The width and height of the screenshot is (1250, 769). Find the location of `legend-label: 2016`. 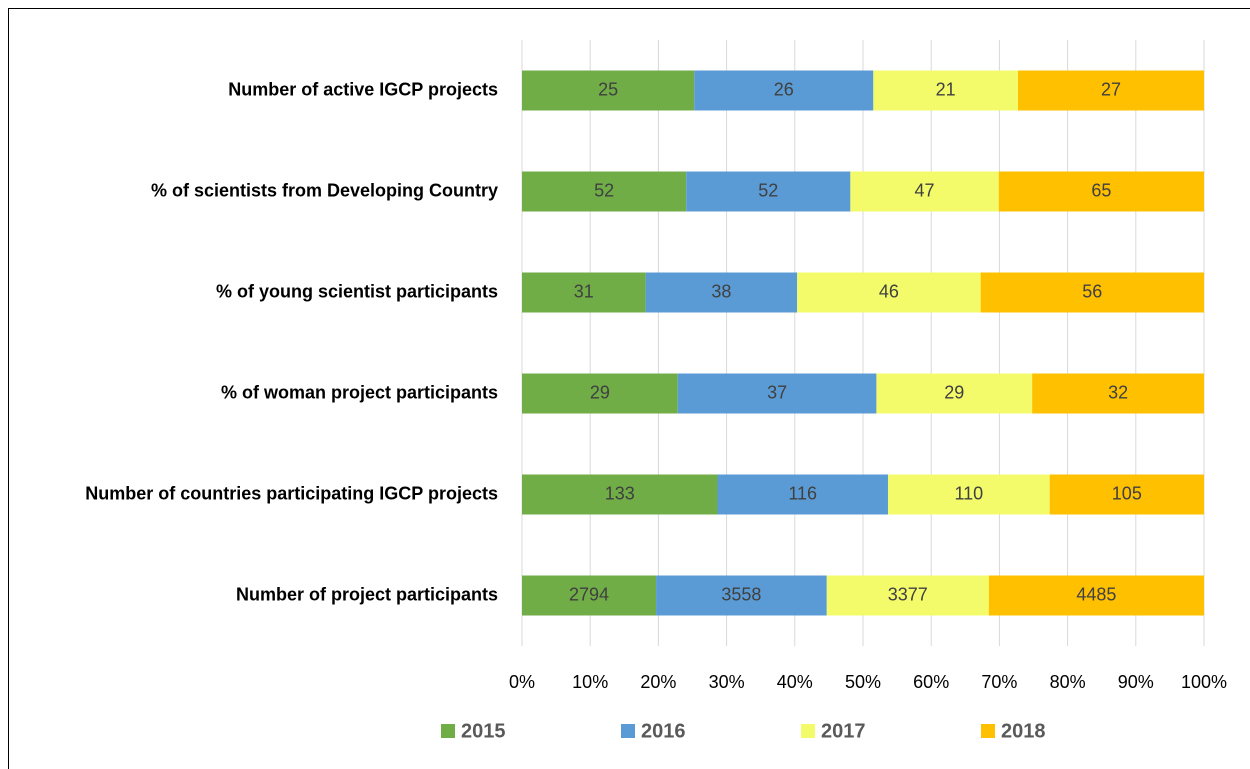

legend-label: 2016 is located at coordinates (663, 731).